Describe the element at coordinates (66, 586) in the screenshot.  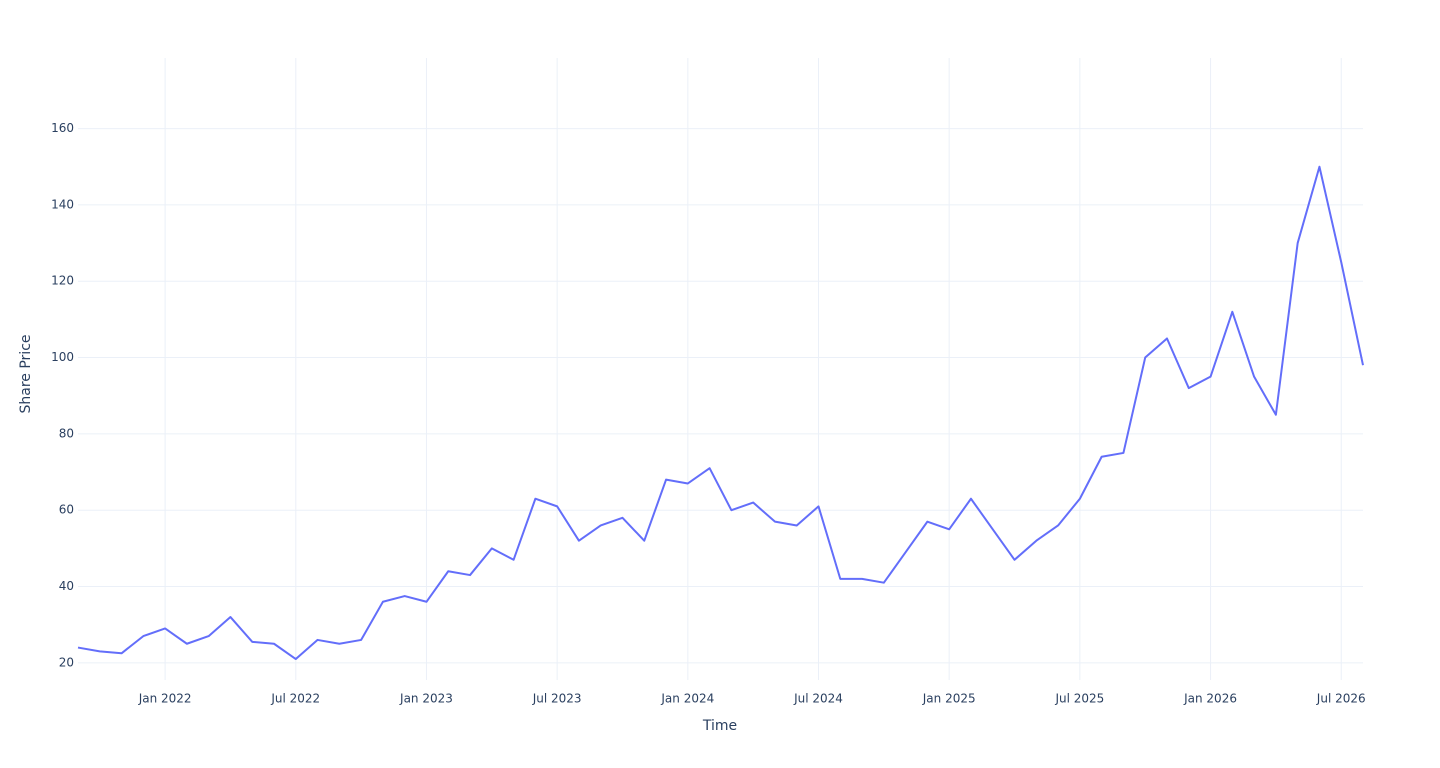
I see `y-tick-label: 40` at that location.